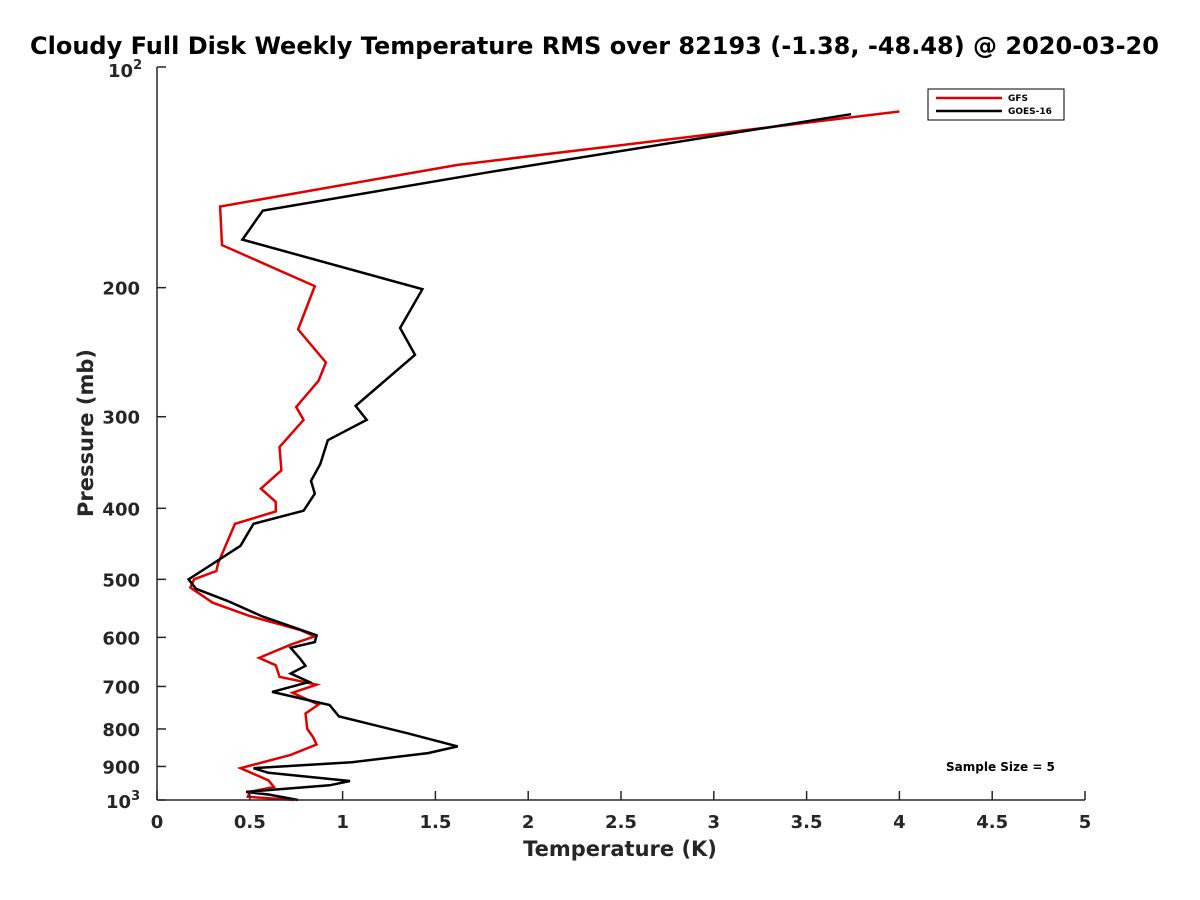 The width and height of the screenshot is (1200, 900). Describe the element at coordinates (992, 822) in the screenshot. I see `x-tick-label: 4.5` at that location.